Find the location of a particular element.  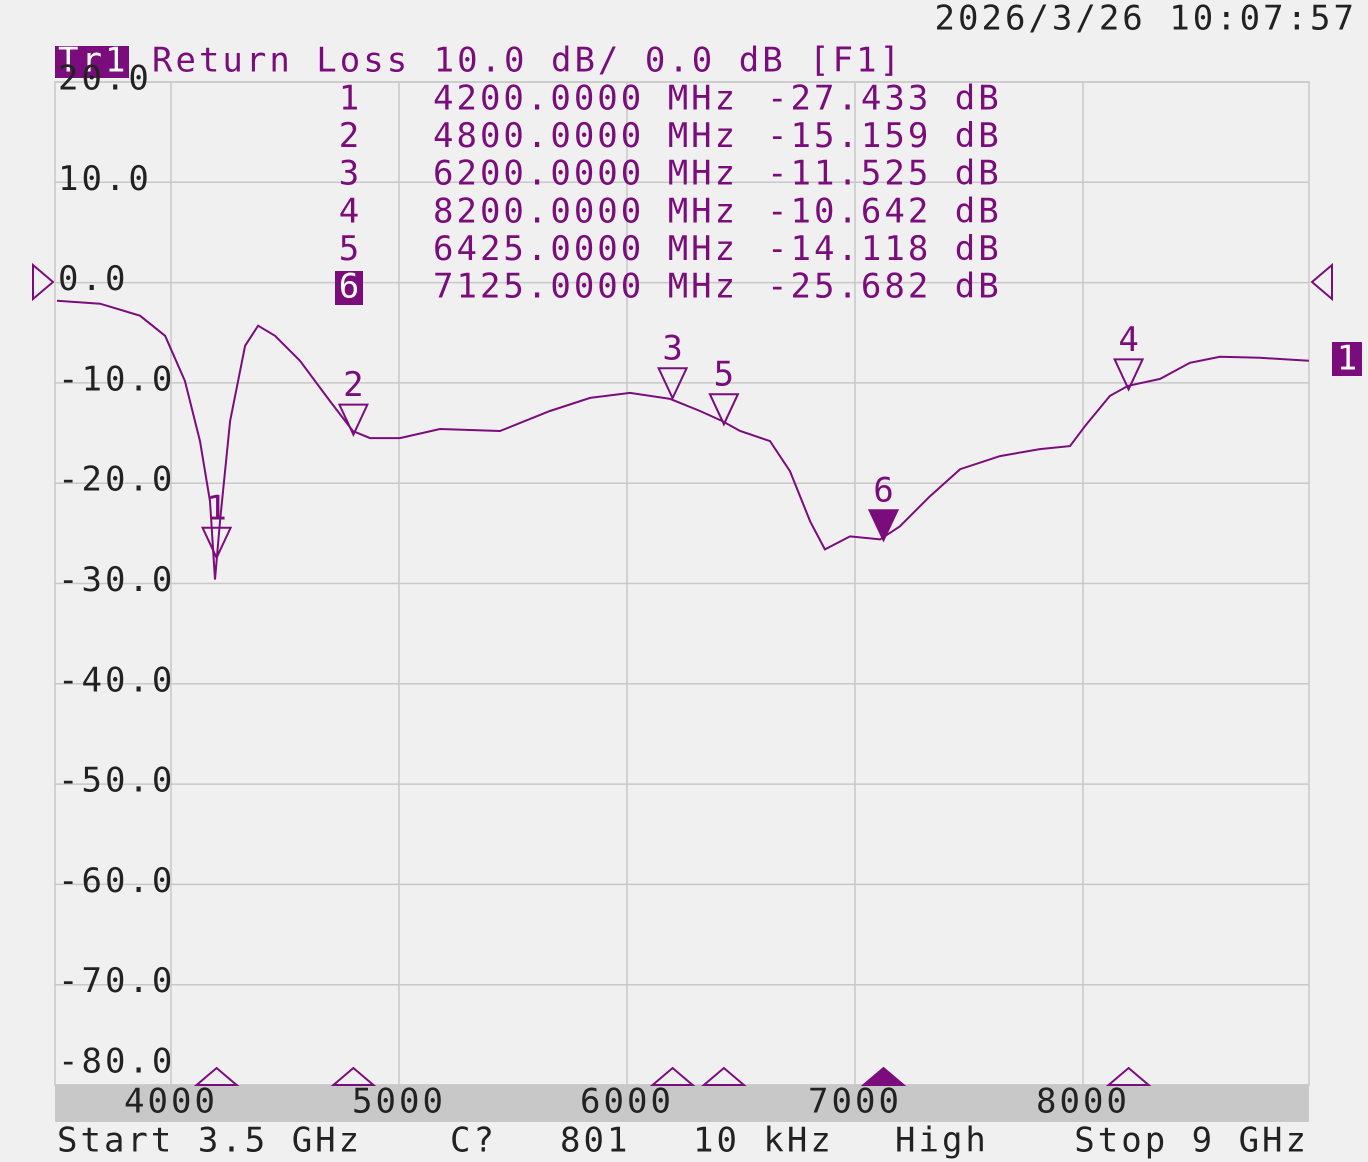

marker-label: 3 is located at coordinates (672, 349).